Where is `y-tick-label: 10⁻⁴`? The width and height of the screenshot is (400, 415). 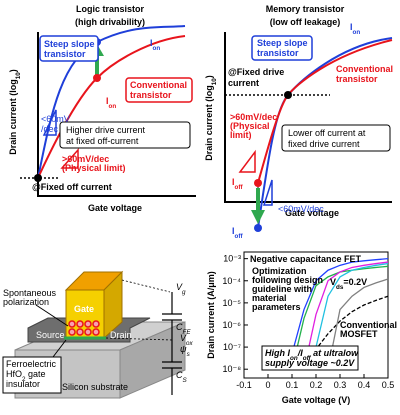 y-tick-label: 10⁻⁴ is located at coordinates (231, 281).